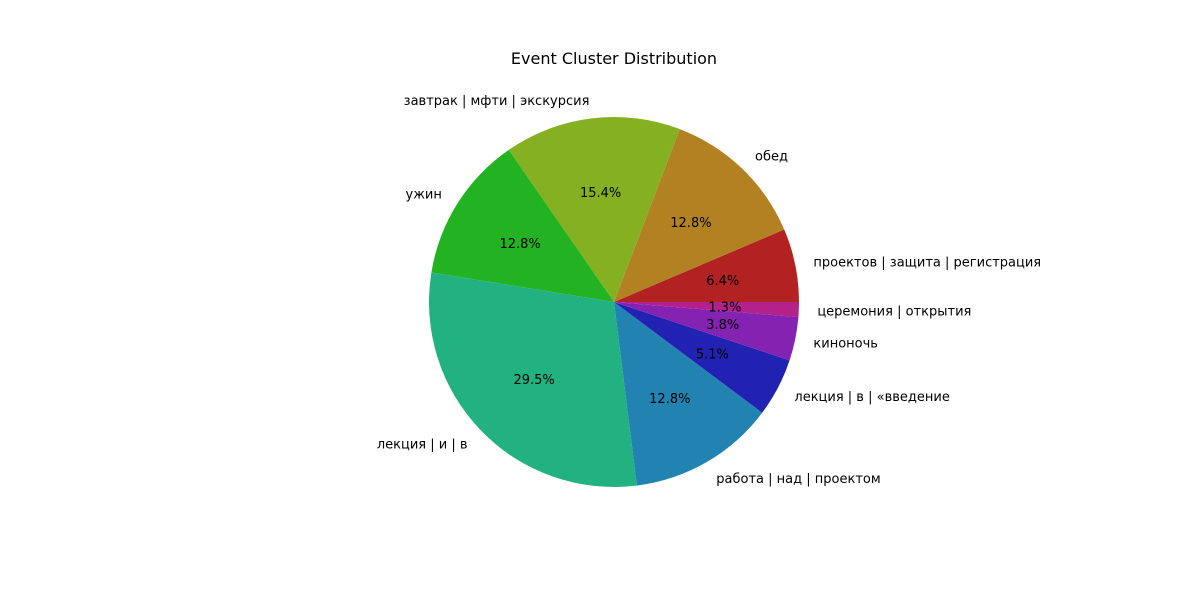  I want to click on pie-category-label: проектов | защита | регистрация, so click(927, 262).